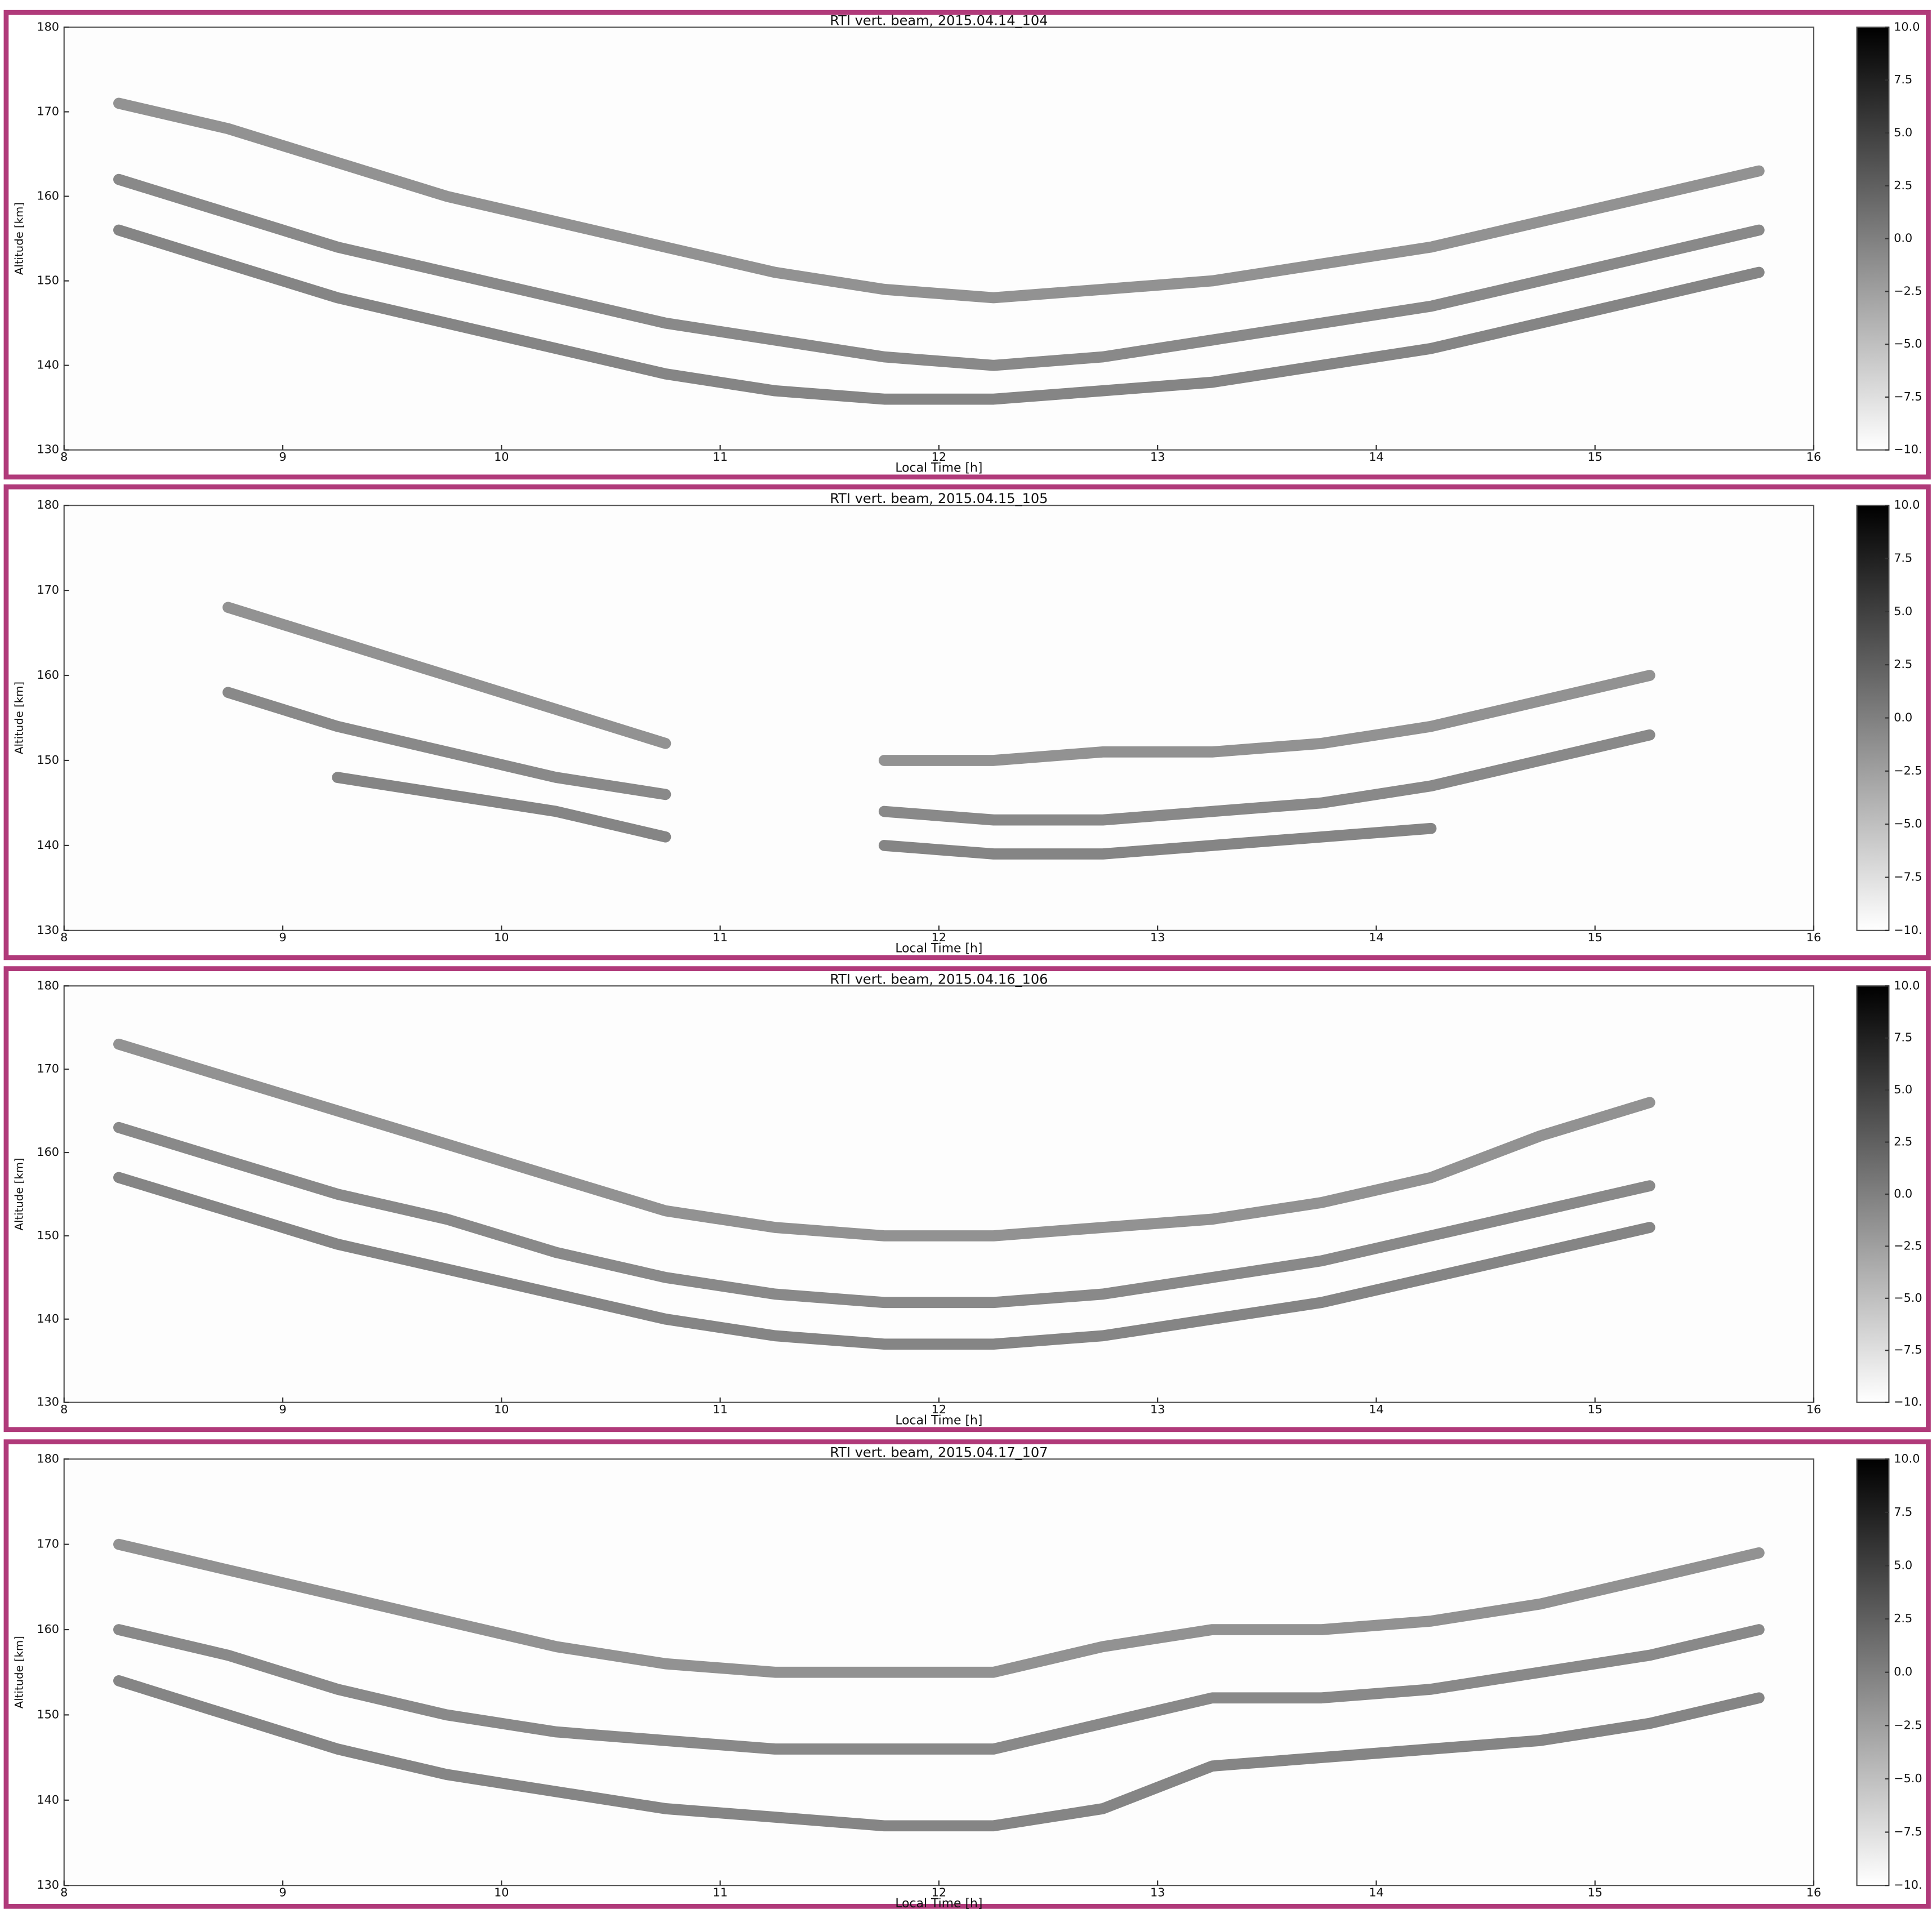 This screenshot has width=1932, height=1909. What do you see at coordinates (939, 979) in the screenshot?
I see `chart-title: RTI vert. beam, 2015.04.16_106` at bounding box center [939, 979].